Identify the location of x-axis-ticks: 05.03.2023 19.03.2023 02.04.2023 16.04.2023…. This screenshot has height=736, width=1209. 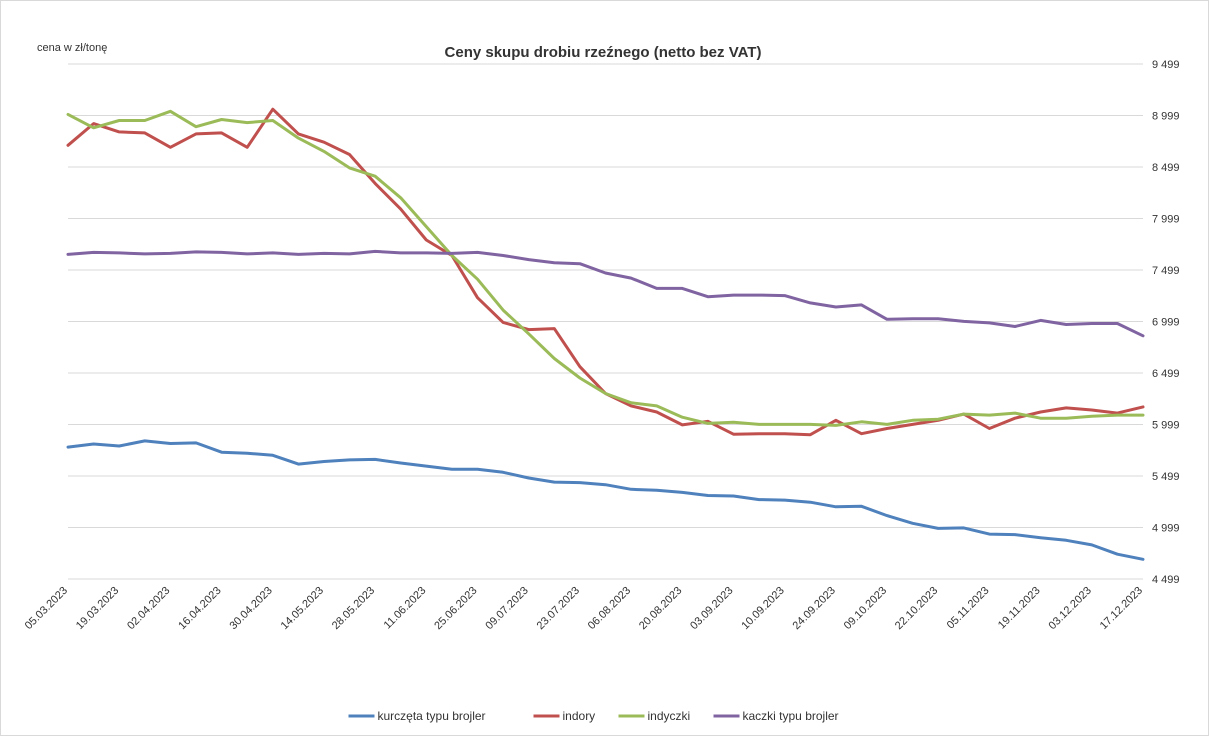
(584, 608).